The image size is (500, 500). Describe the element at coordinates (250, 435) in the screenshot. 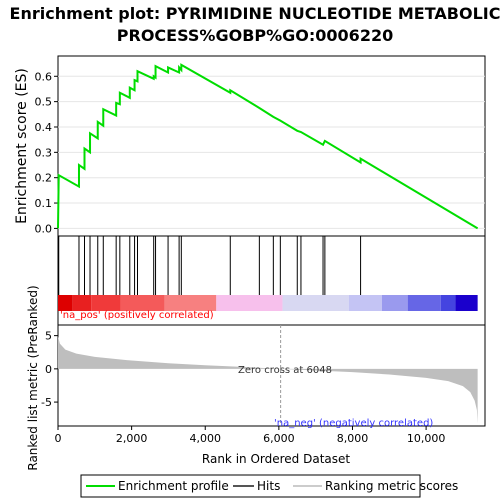

I see `x-axis: 0 2,000 4,000 6,000 8,000 10,000` at that location.